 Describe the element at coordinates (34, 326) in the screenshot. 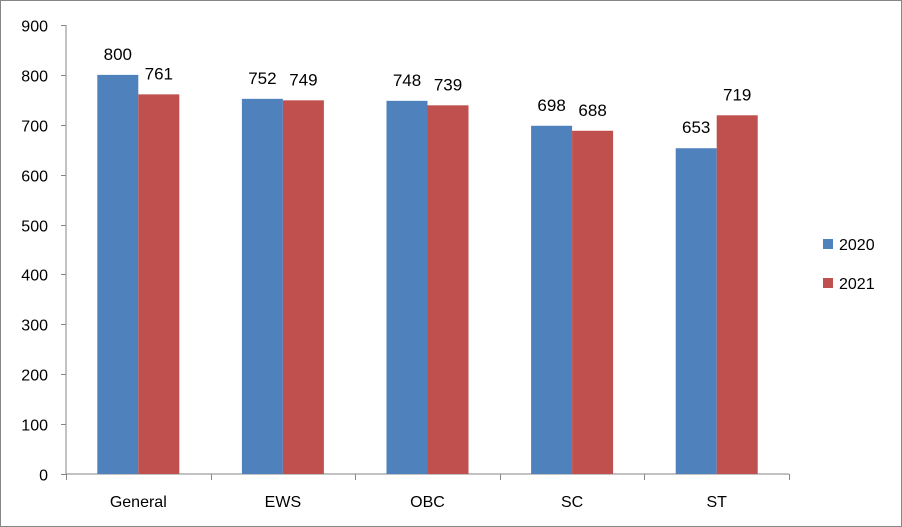

I see `y-tick-label: 300` at that location.